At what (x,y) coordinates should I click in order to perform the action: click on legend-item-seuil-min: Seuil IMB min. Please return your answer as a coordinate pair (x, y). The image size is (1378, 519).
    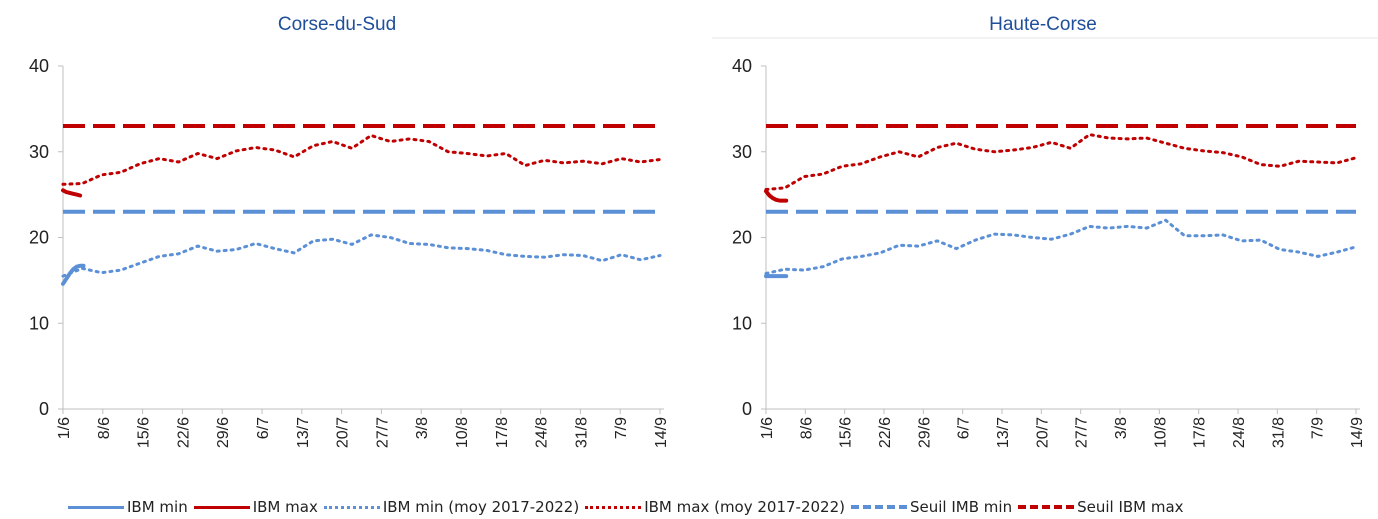
    Looking at the image, I should click on (931, 507).